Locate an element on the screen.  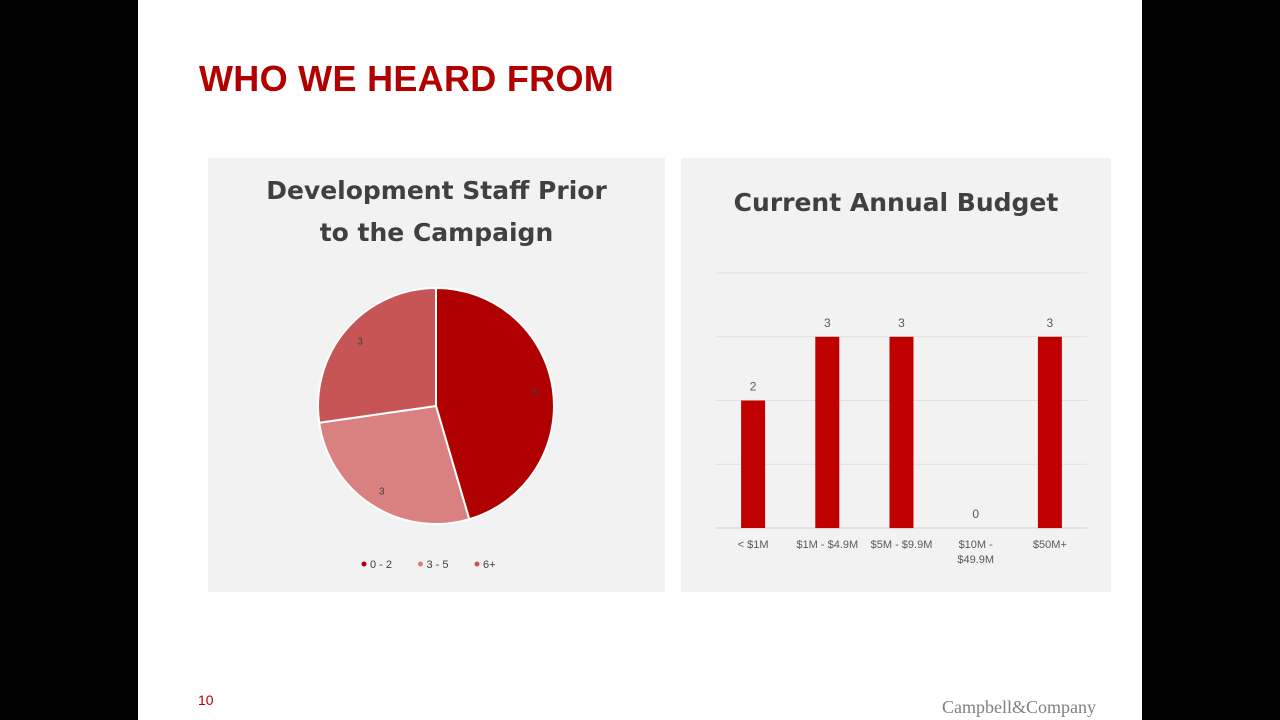
pie-chart: 5 3 3 0 - 2 3 - 5 6+ is located at coordinates (436, 428).